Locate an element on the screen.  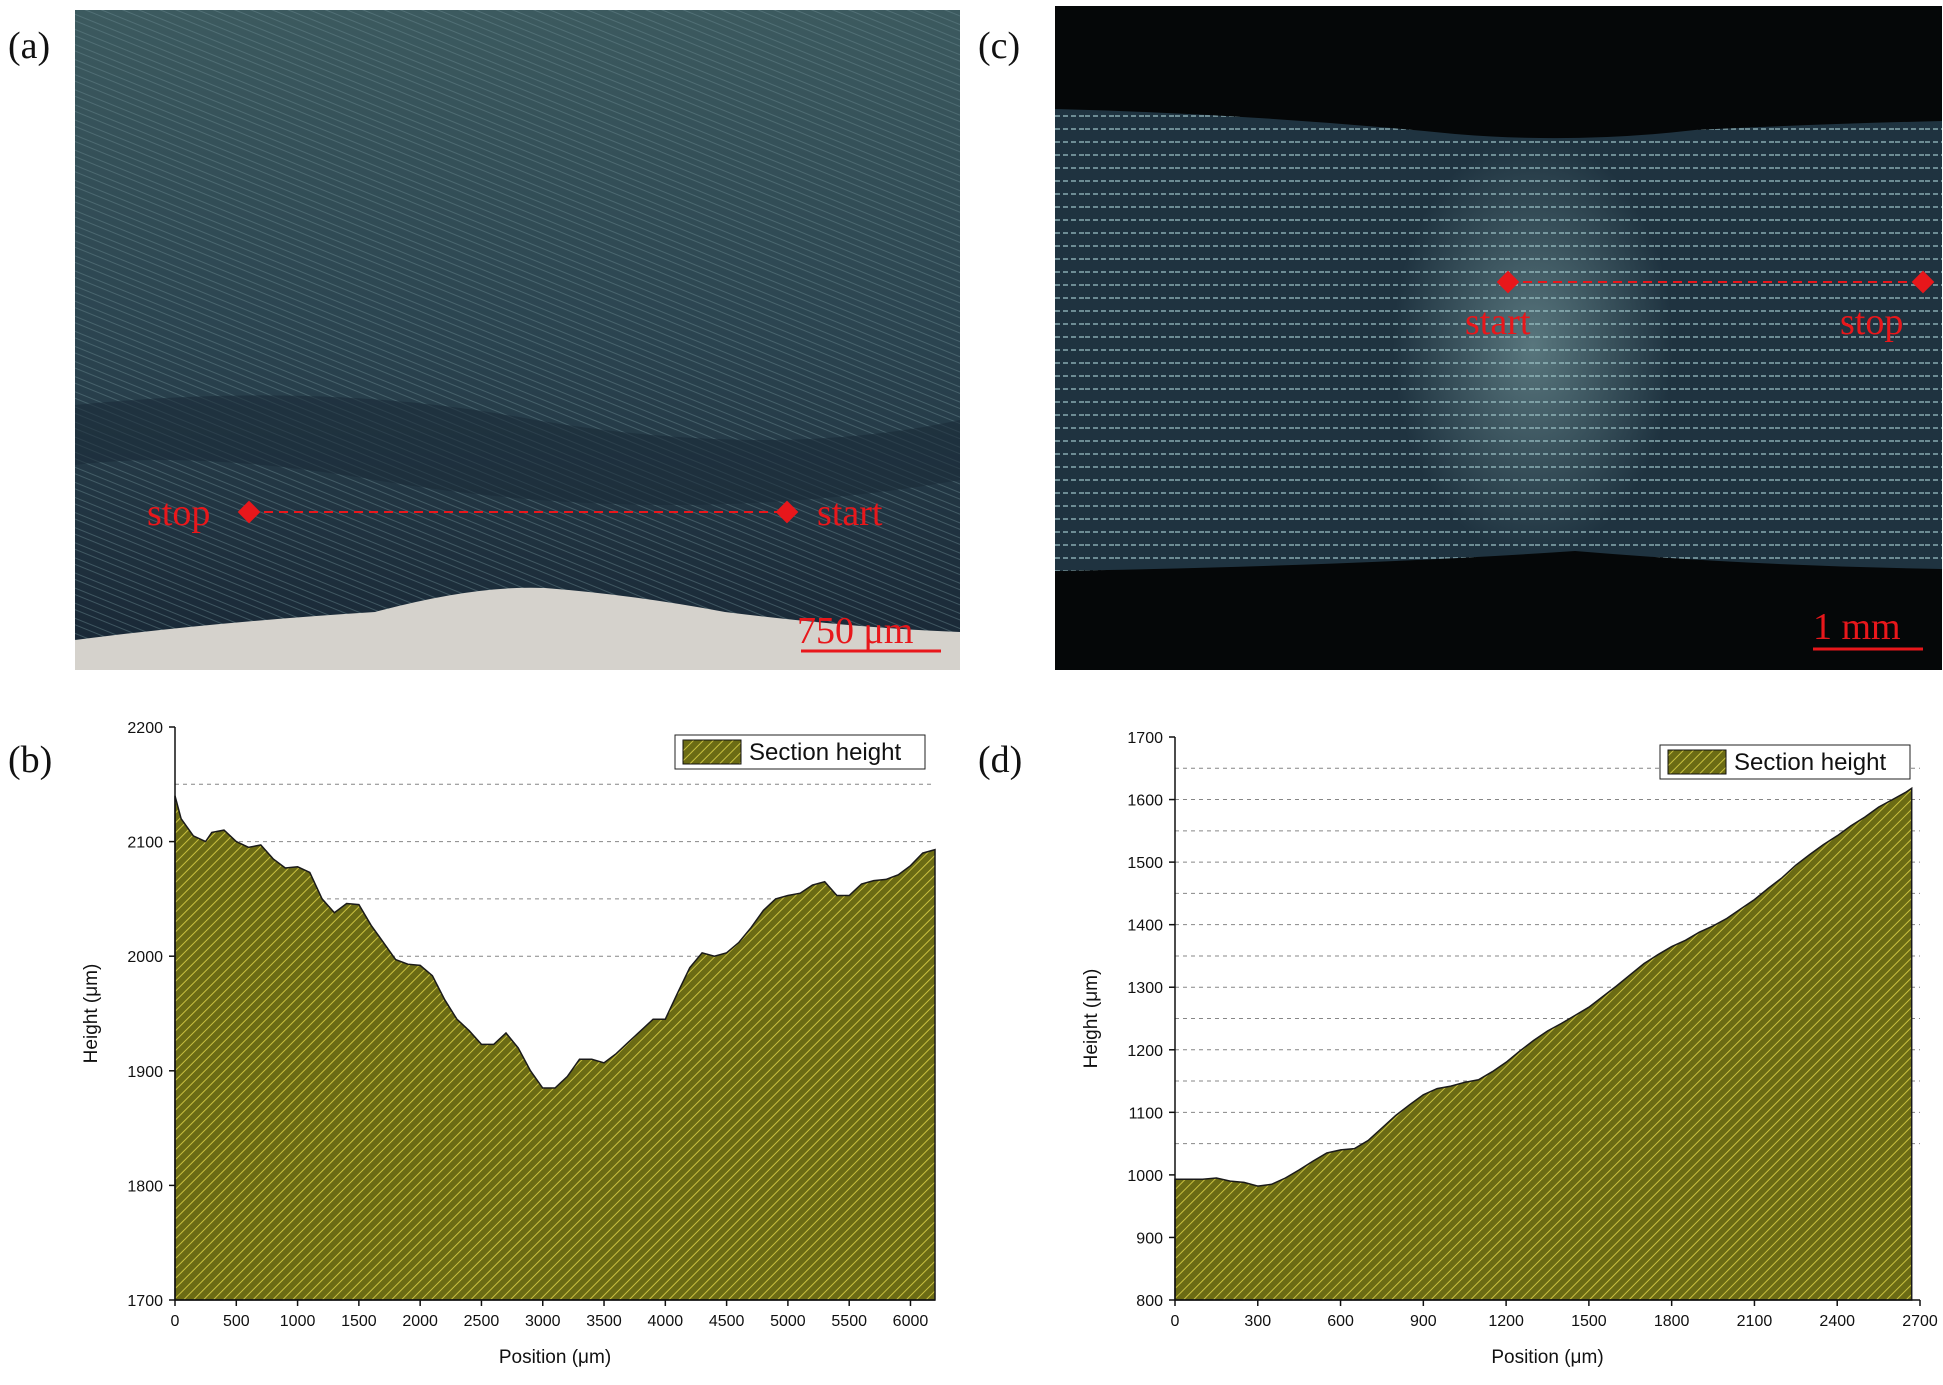
y-tick-label-d: 1700 is located at coordinates (1145, 738).